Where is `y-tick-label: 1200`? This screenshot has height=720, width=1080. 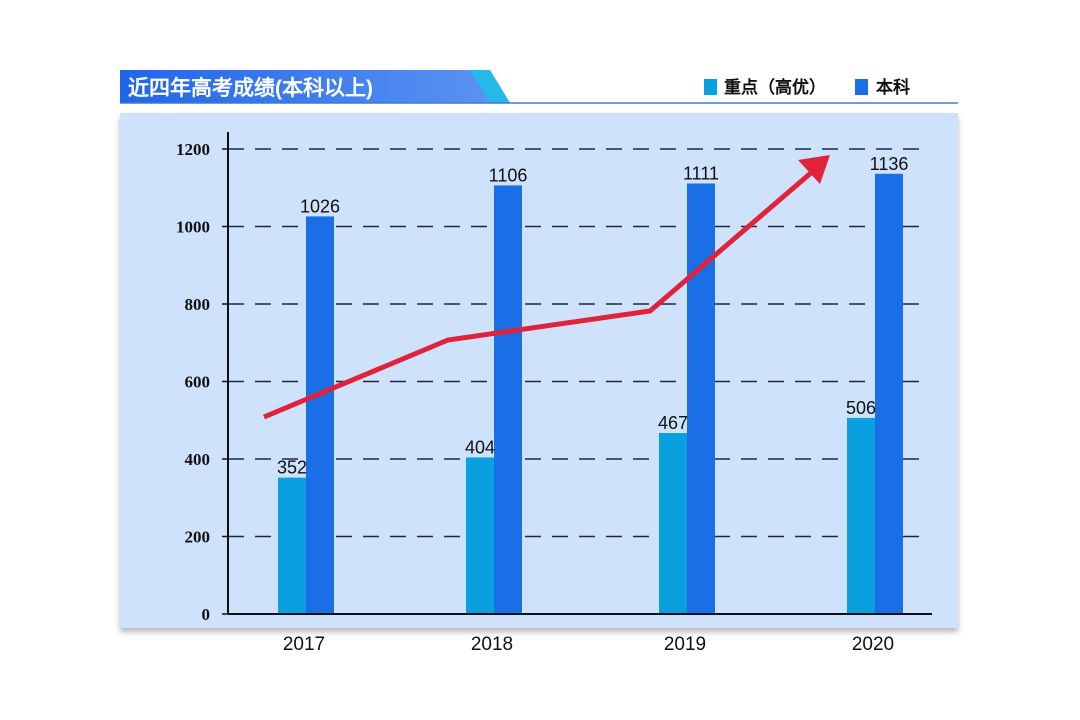 y-tick-label: 1200 is located at coordinates (193, 149).